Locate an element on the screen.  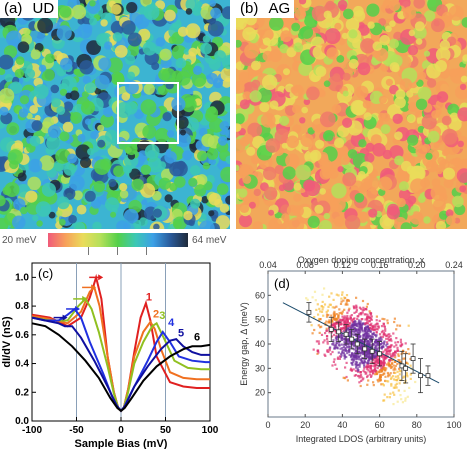
y-tick-label: 0.0 is located at coordinates (22, 421).